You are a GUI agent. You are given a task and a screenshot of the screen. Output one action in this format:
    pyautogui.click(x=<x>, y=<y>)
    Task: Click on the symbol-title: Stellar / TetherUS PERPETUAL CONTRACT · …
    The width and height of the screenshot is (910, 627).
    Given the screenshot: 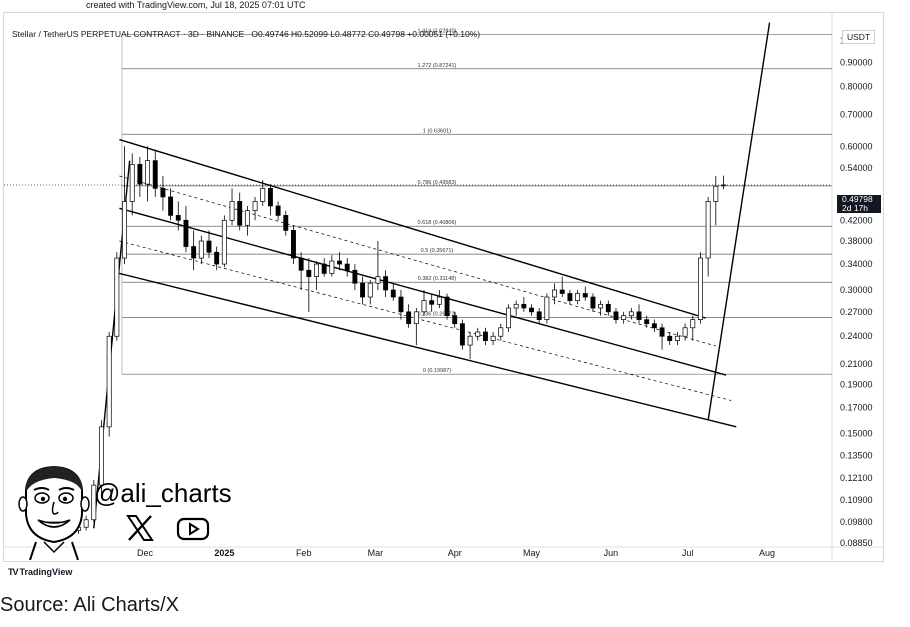 What is the action you would take?
    pyautogui.click(x=128, y=34)
    